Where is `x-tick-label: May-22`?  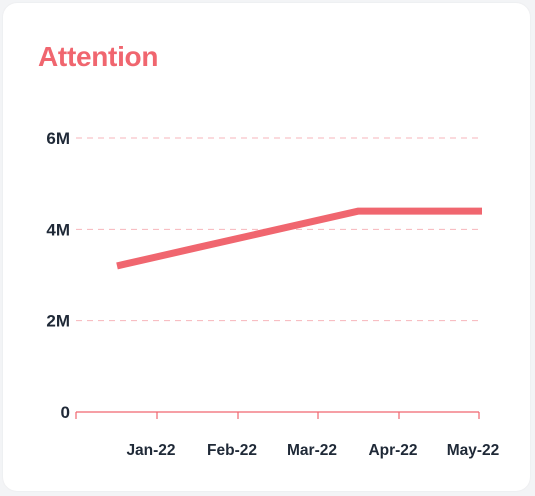 x-tick-label: May-22 is located at coordinates (473, 450).